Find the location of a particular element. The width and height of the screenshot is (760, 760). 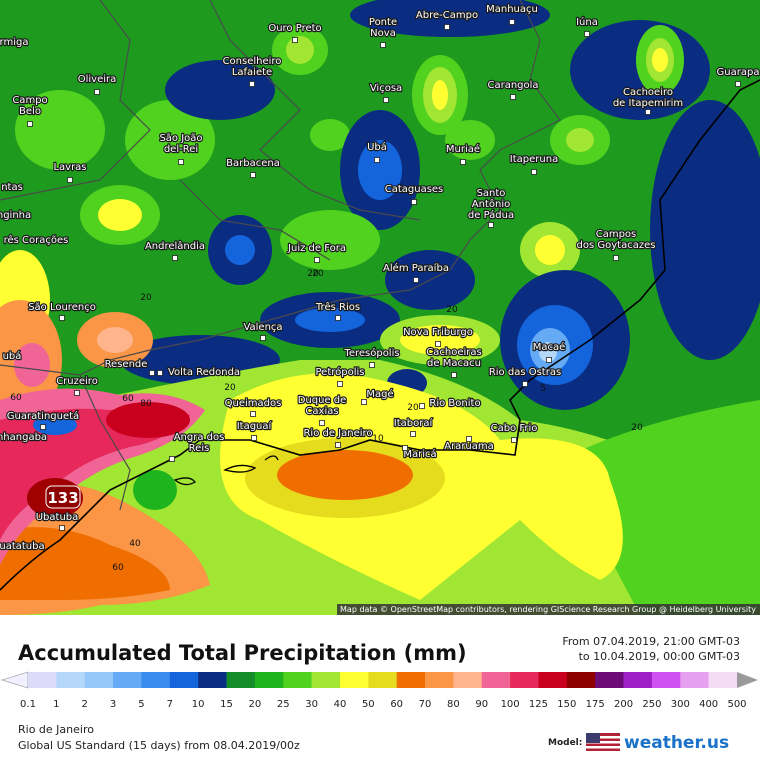

city-label: Queimados is located at coordinates (253, 403).